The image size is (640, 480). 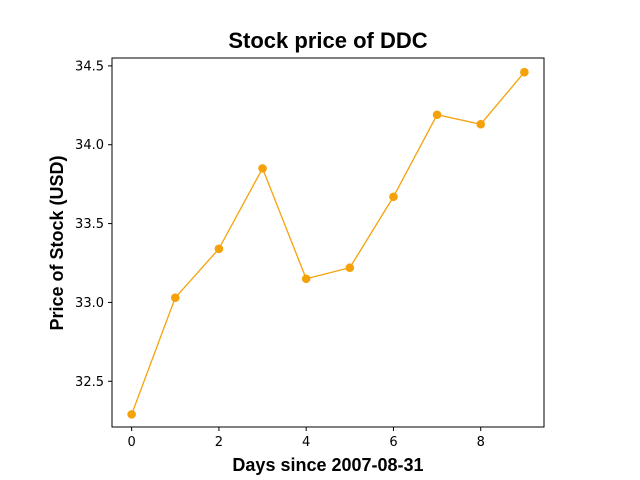 I want to click on y-tick-label: 34.0, so click(x=89, y=145).